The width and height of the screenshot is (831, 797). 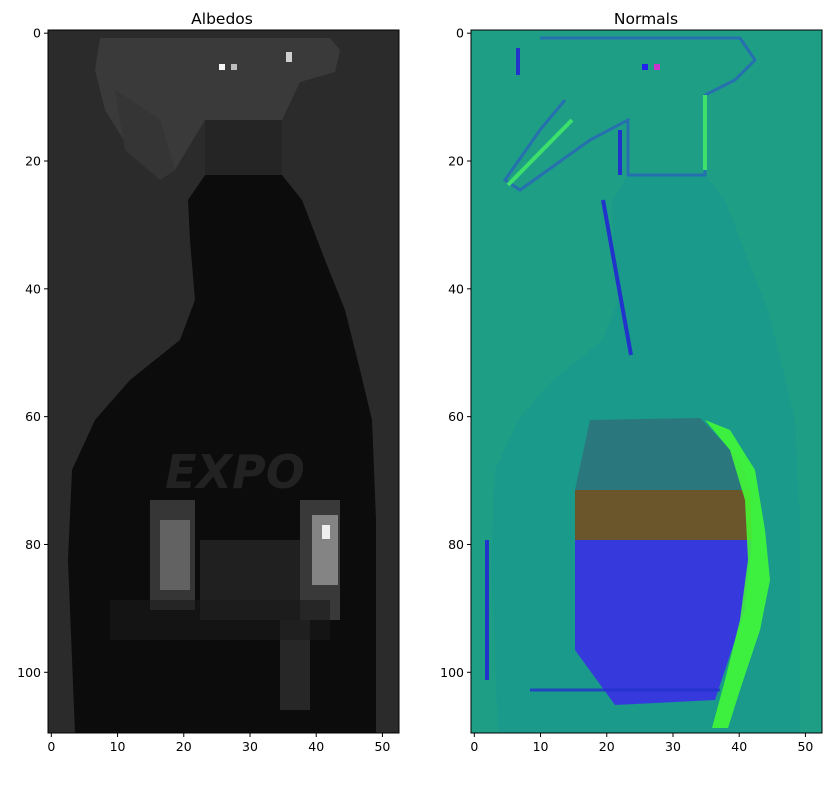 I want to click on normals-ytick-label: 0, so click(x=460, y=33).